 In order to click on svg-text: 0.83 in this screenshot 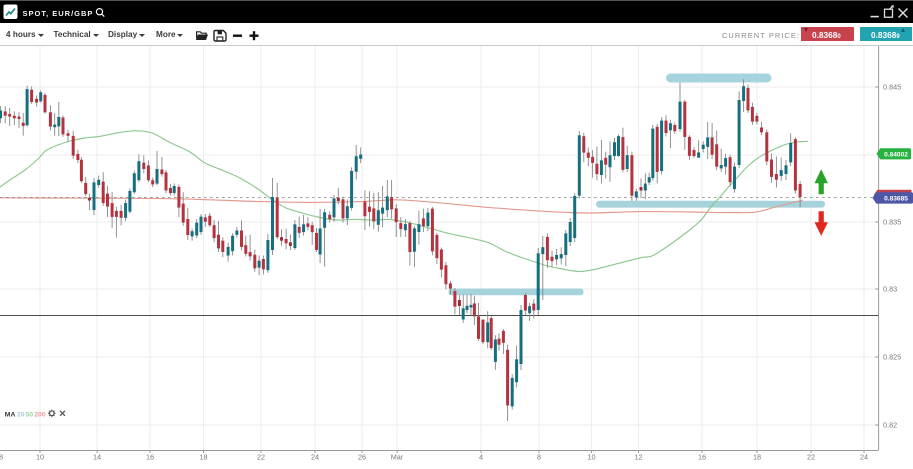, I will do `click(890, 288)`.